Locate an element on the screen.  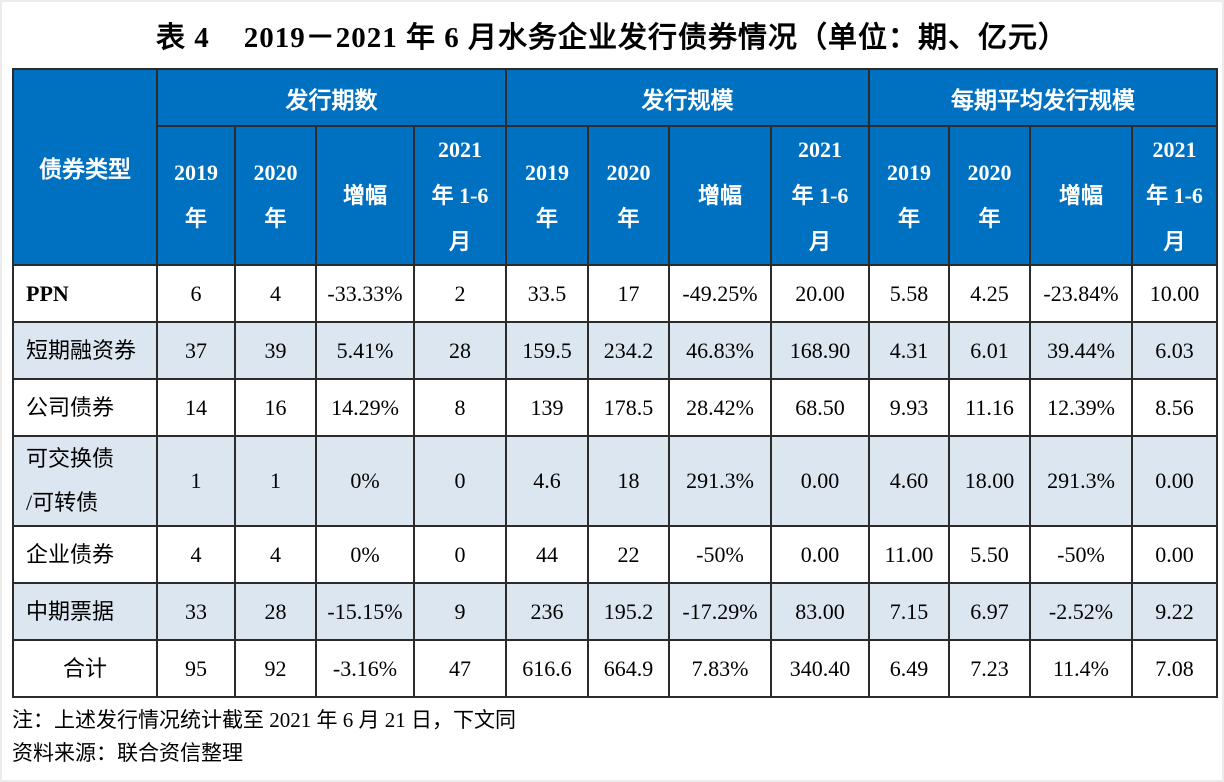
table-number-label: 表 4 is located at coordinates (182, 38).